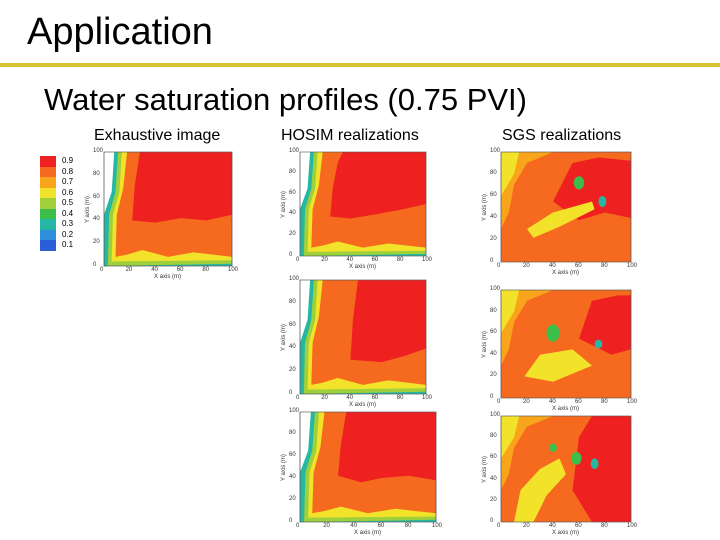 This screenshot has width=720, height=540. I want to click on legend-item: 0.2, so click(56, 234).